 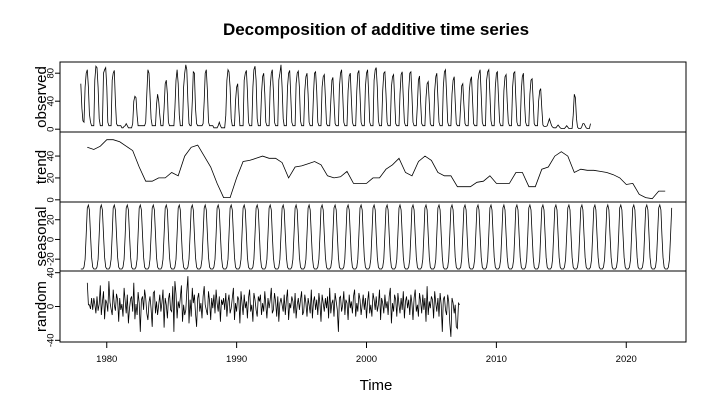 I want to click on series-line-trend, so click(x=376, y=169).